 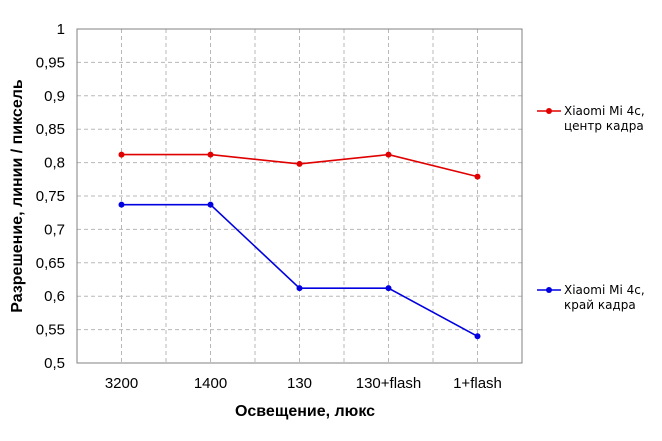 What do you see at coordinates (600, 305) in the screenshot?
I see `legend-label: край кадра` at bounding box center [600, 305].